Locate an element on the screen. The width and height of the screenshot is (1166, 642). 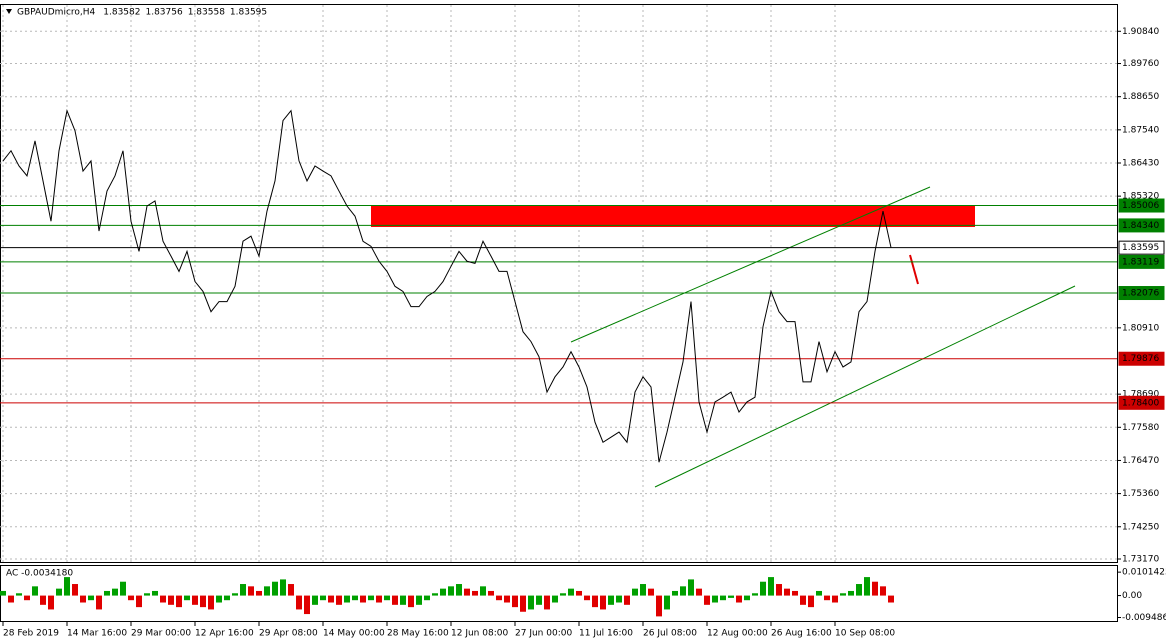
y-tick-label: 1.88650 is located at coordinates (1140, 97).